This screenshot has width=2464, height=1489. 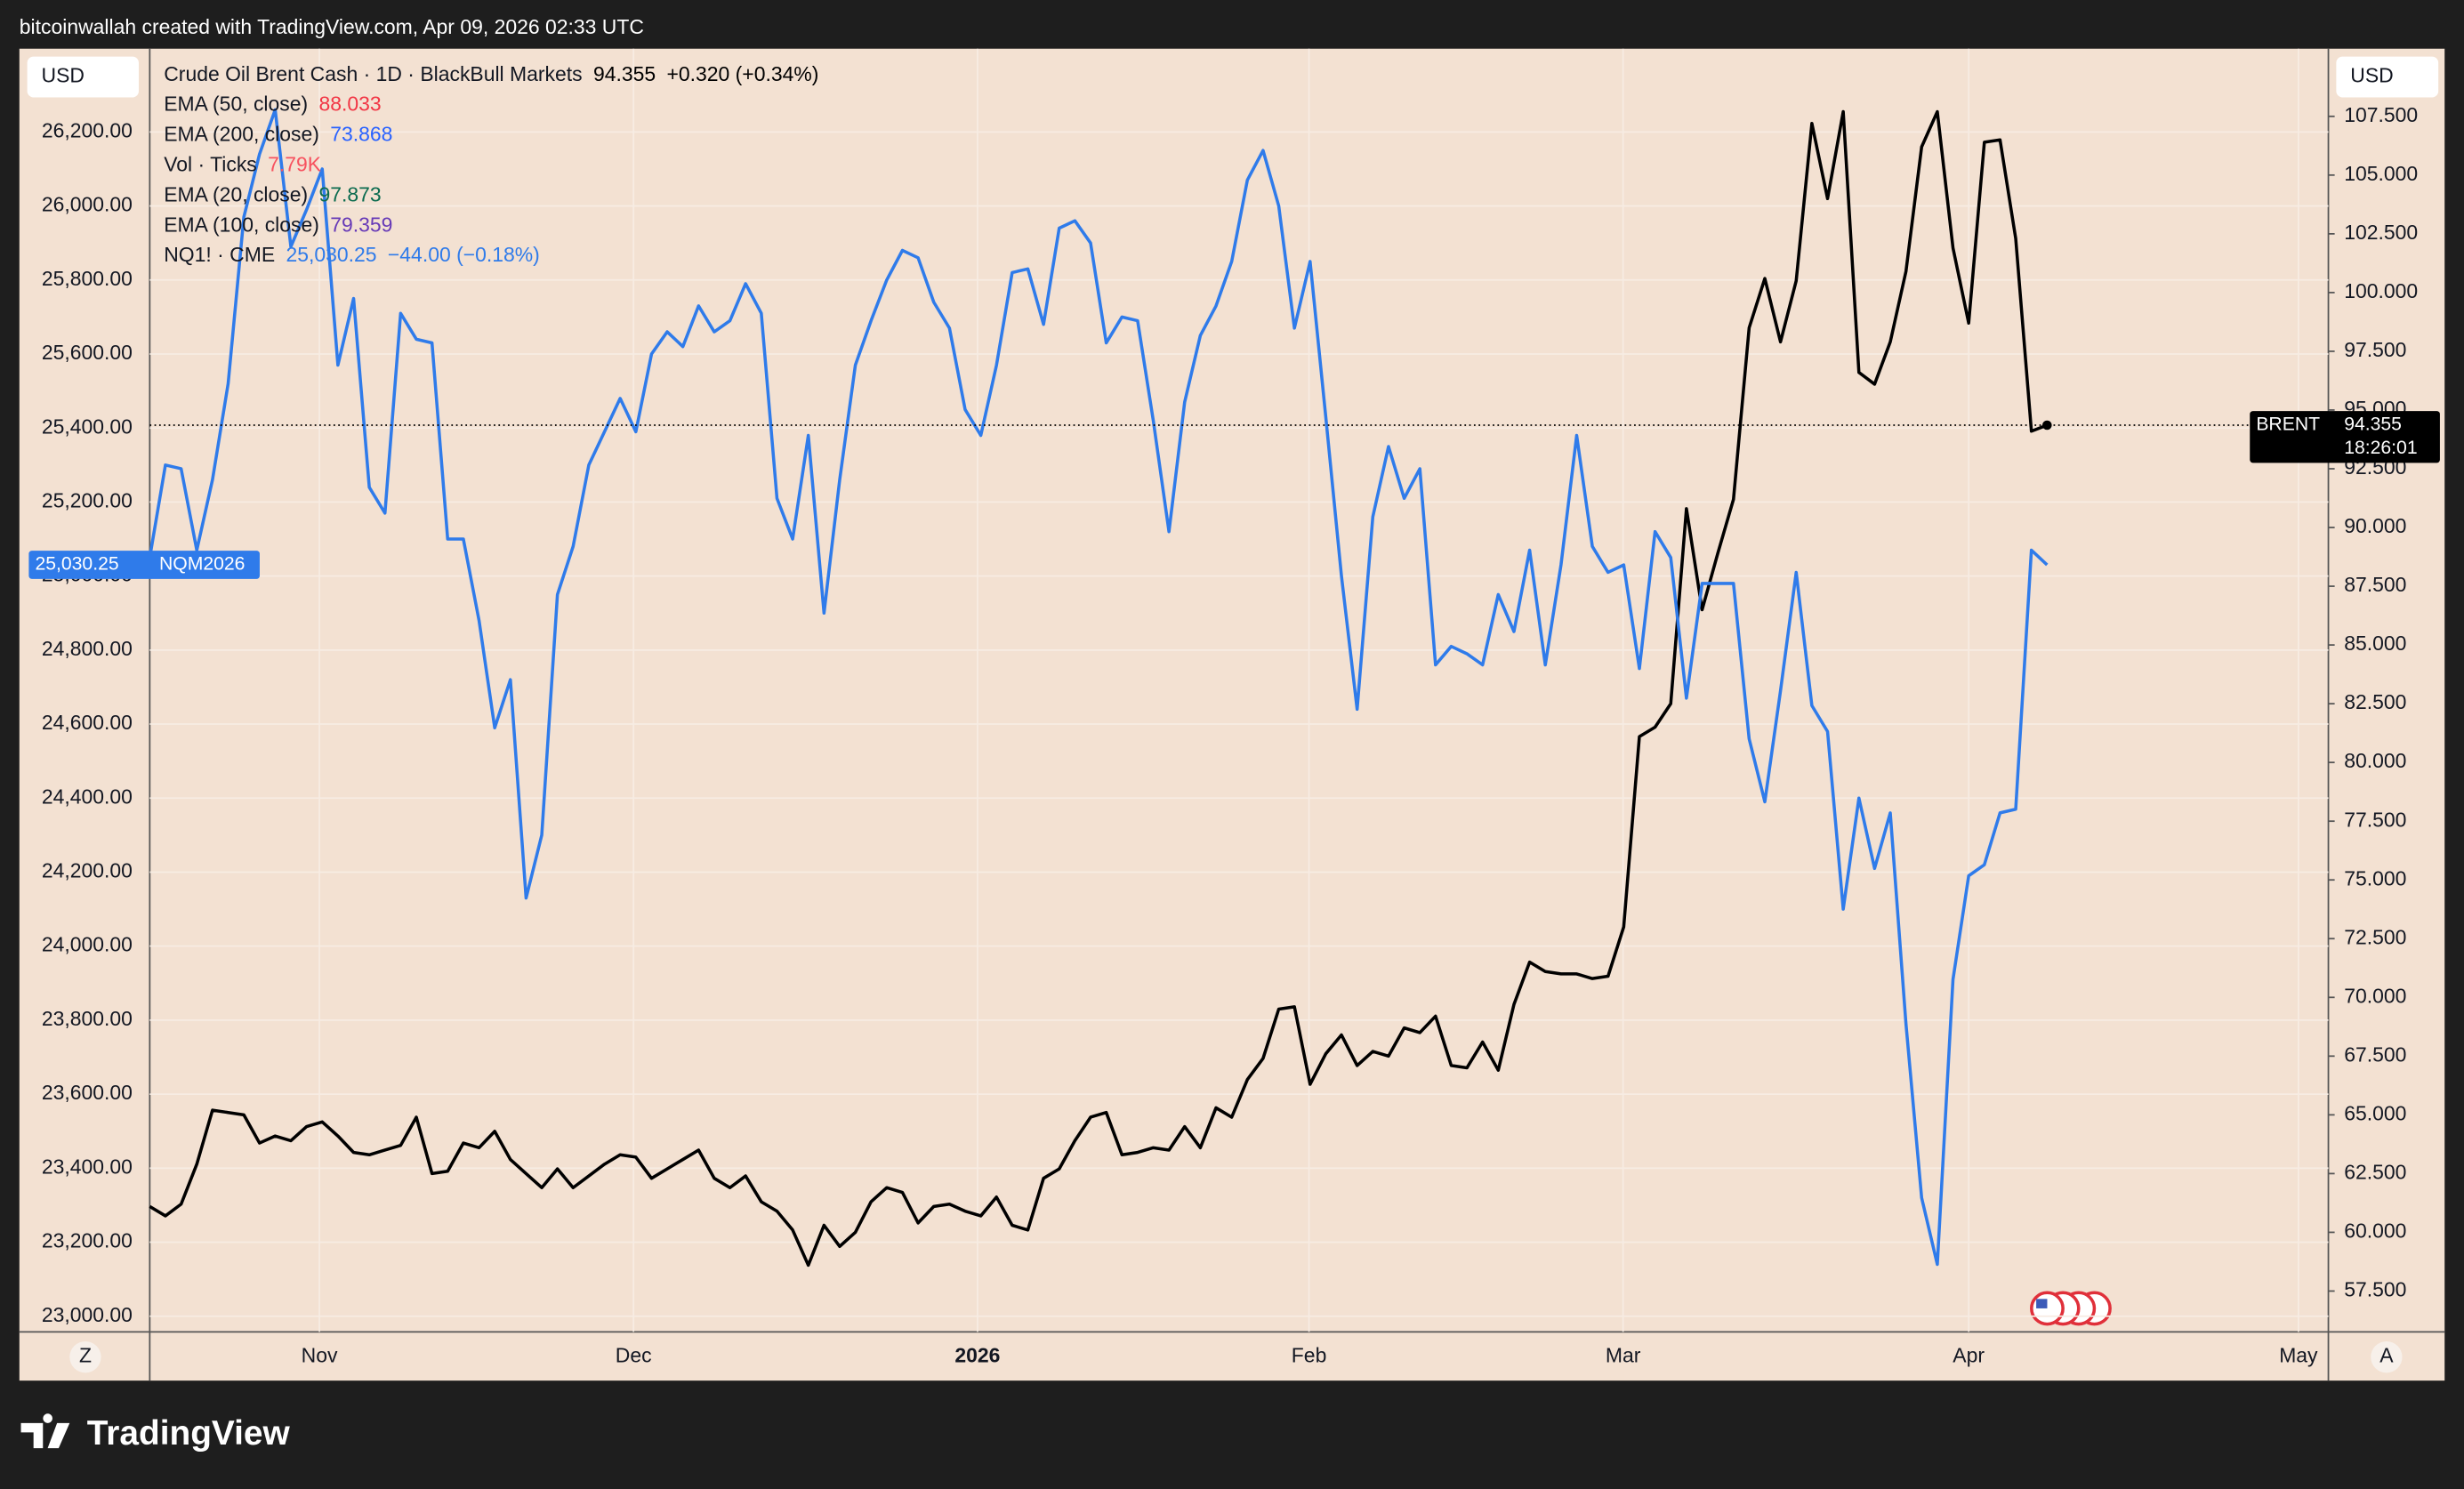 What do you see at coordinates (977, 1355) in the screenshot?
I see `x-tick-label: 2026` at bounding box center [977, 1355].